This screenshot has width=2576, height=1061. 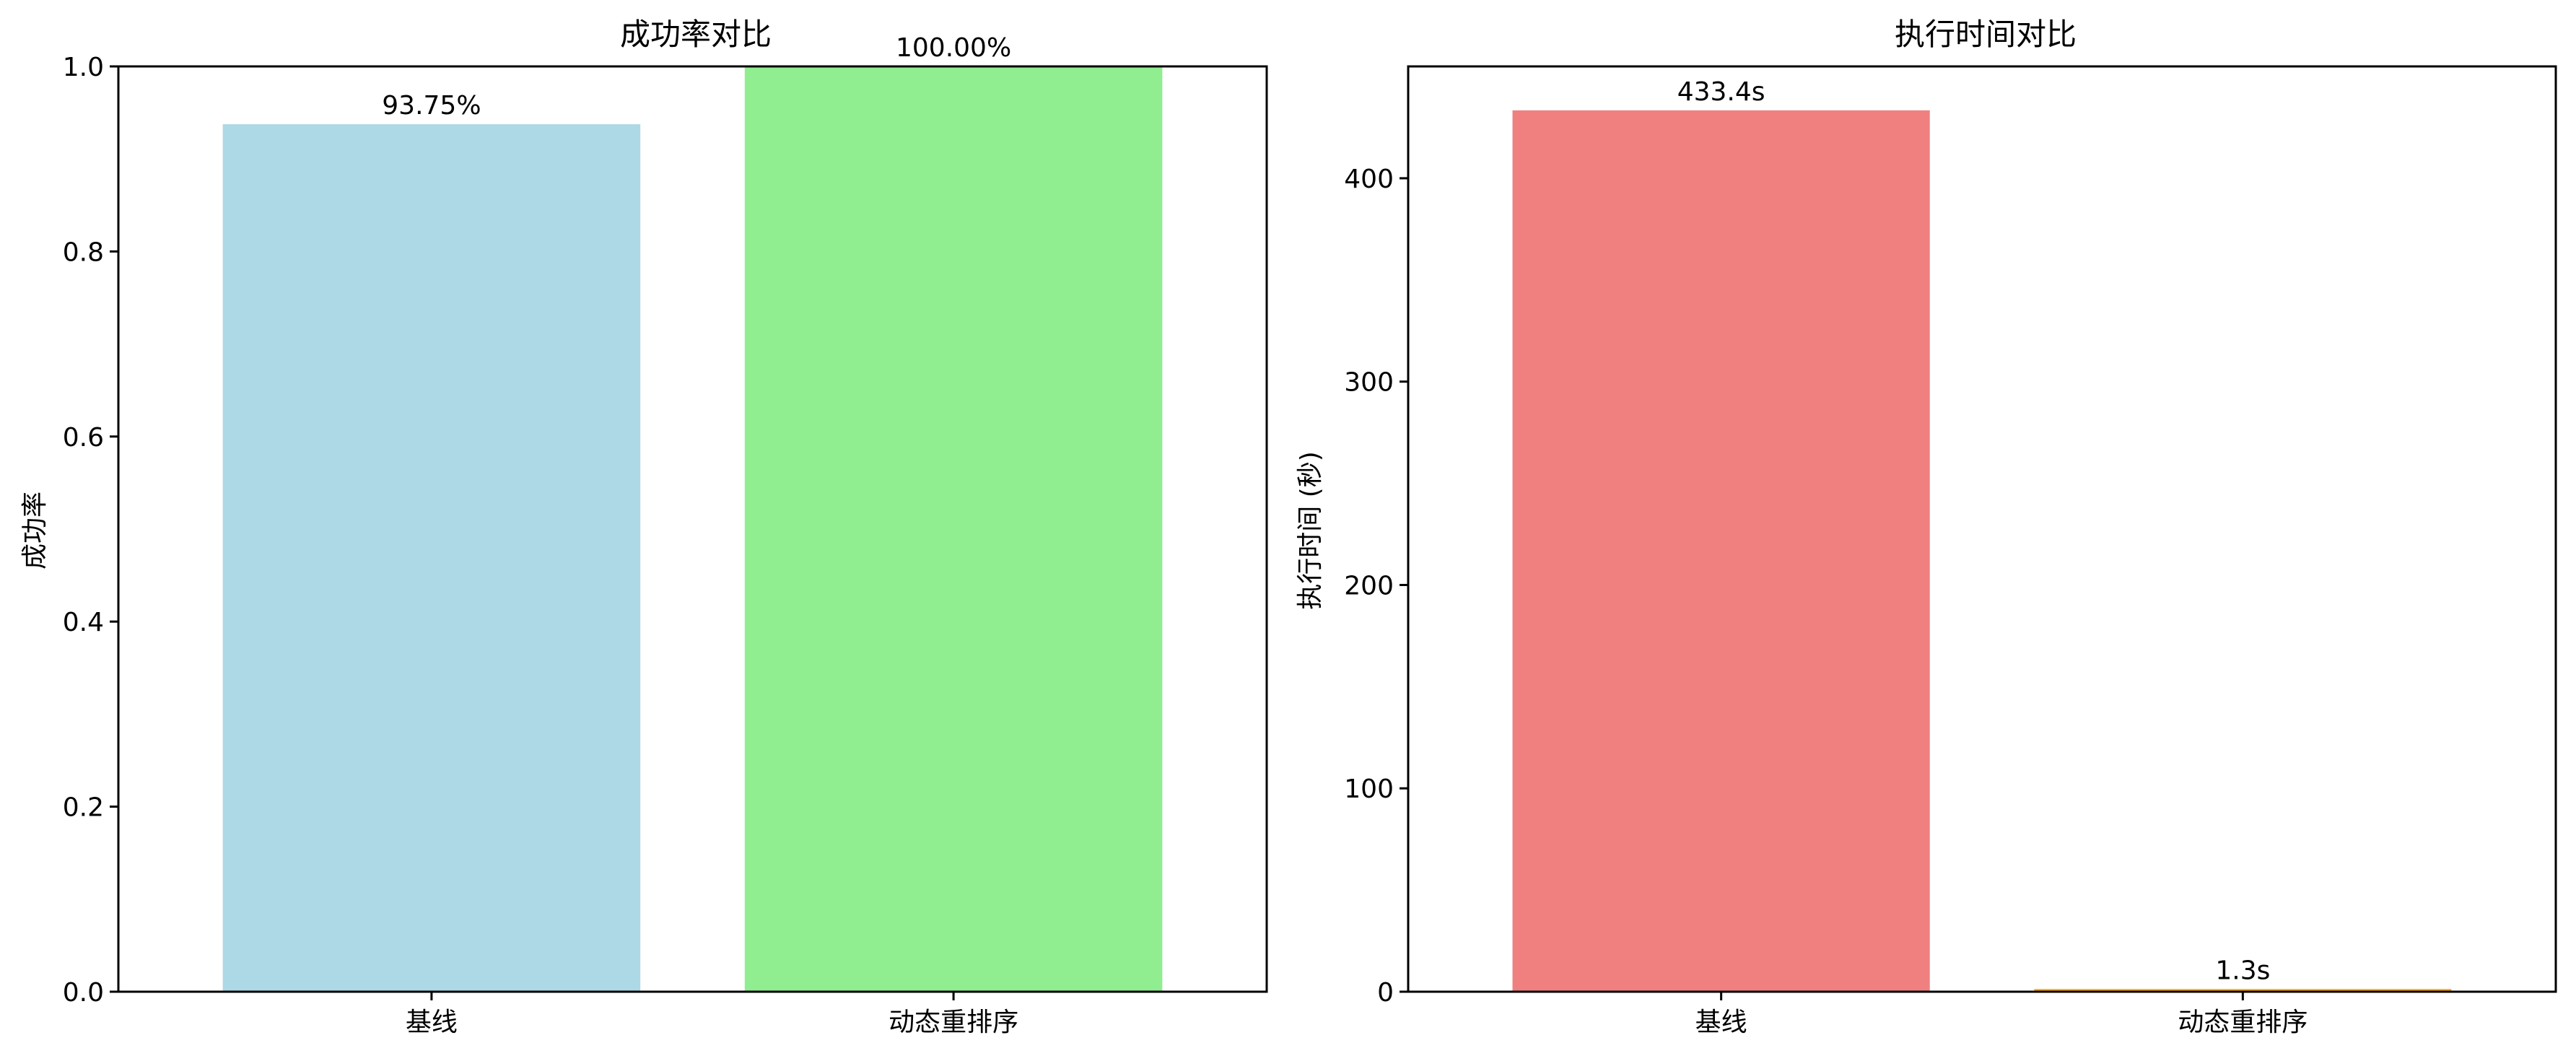 What do you see at coordinates (83, 622) in the screenshot?
I see `y-tick-label-2: 0.4` at bounding box center [83, 622].